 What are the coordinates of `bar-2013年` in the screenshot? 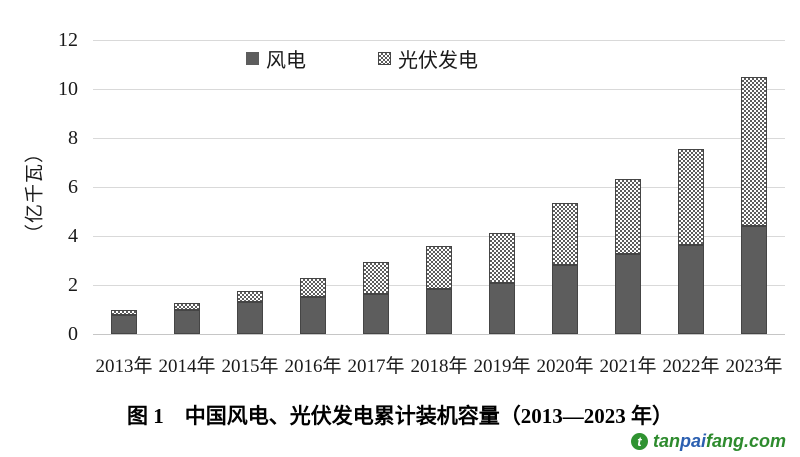 It's located at (124, 322).